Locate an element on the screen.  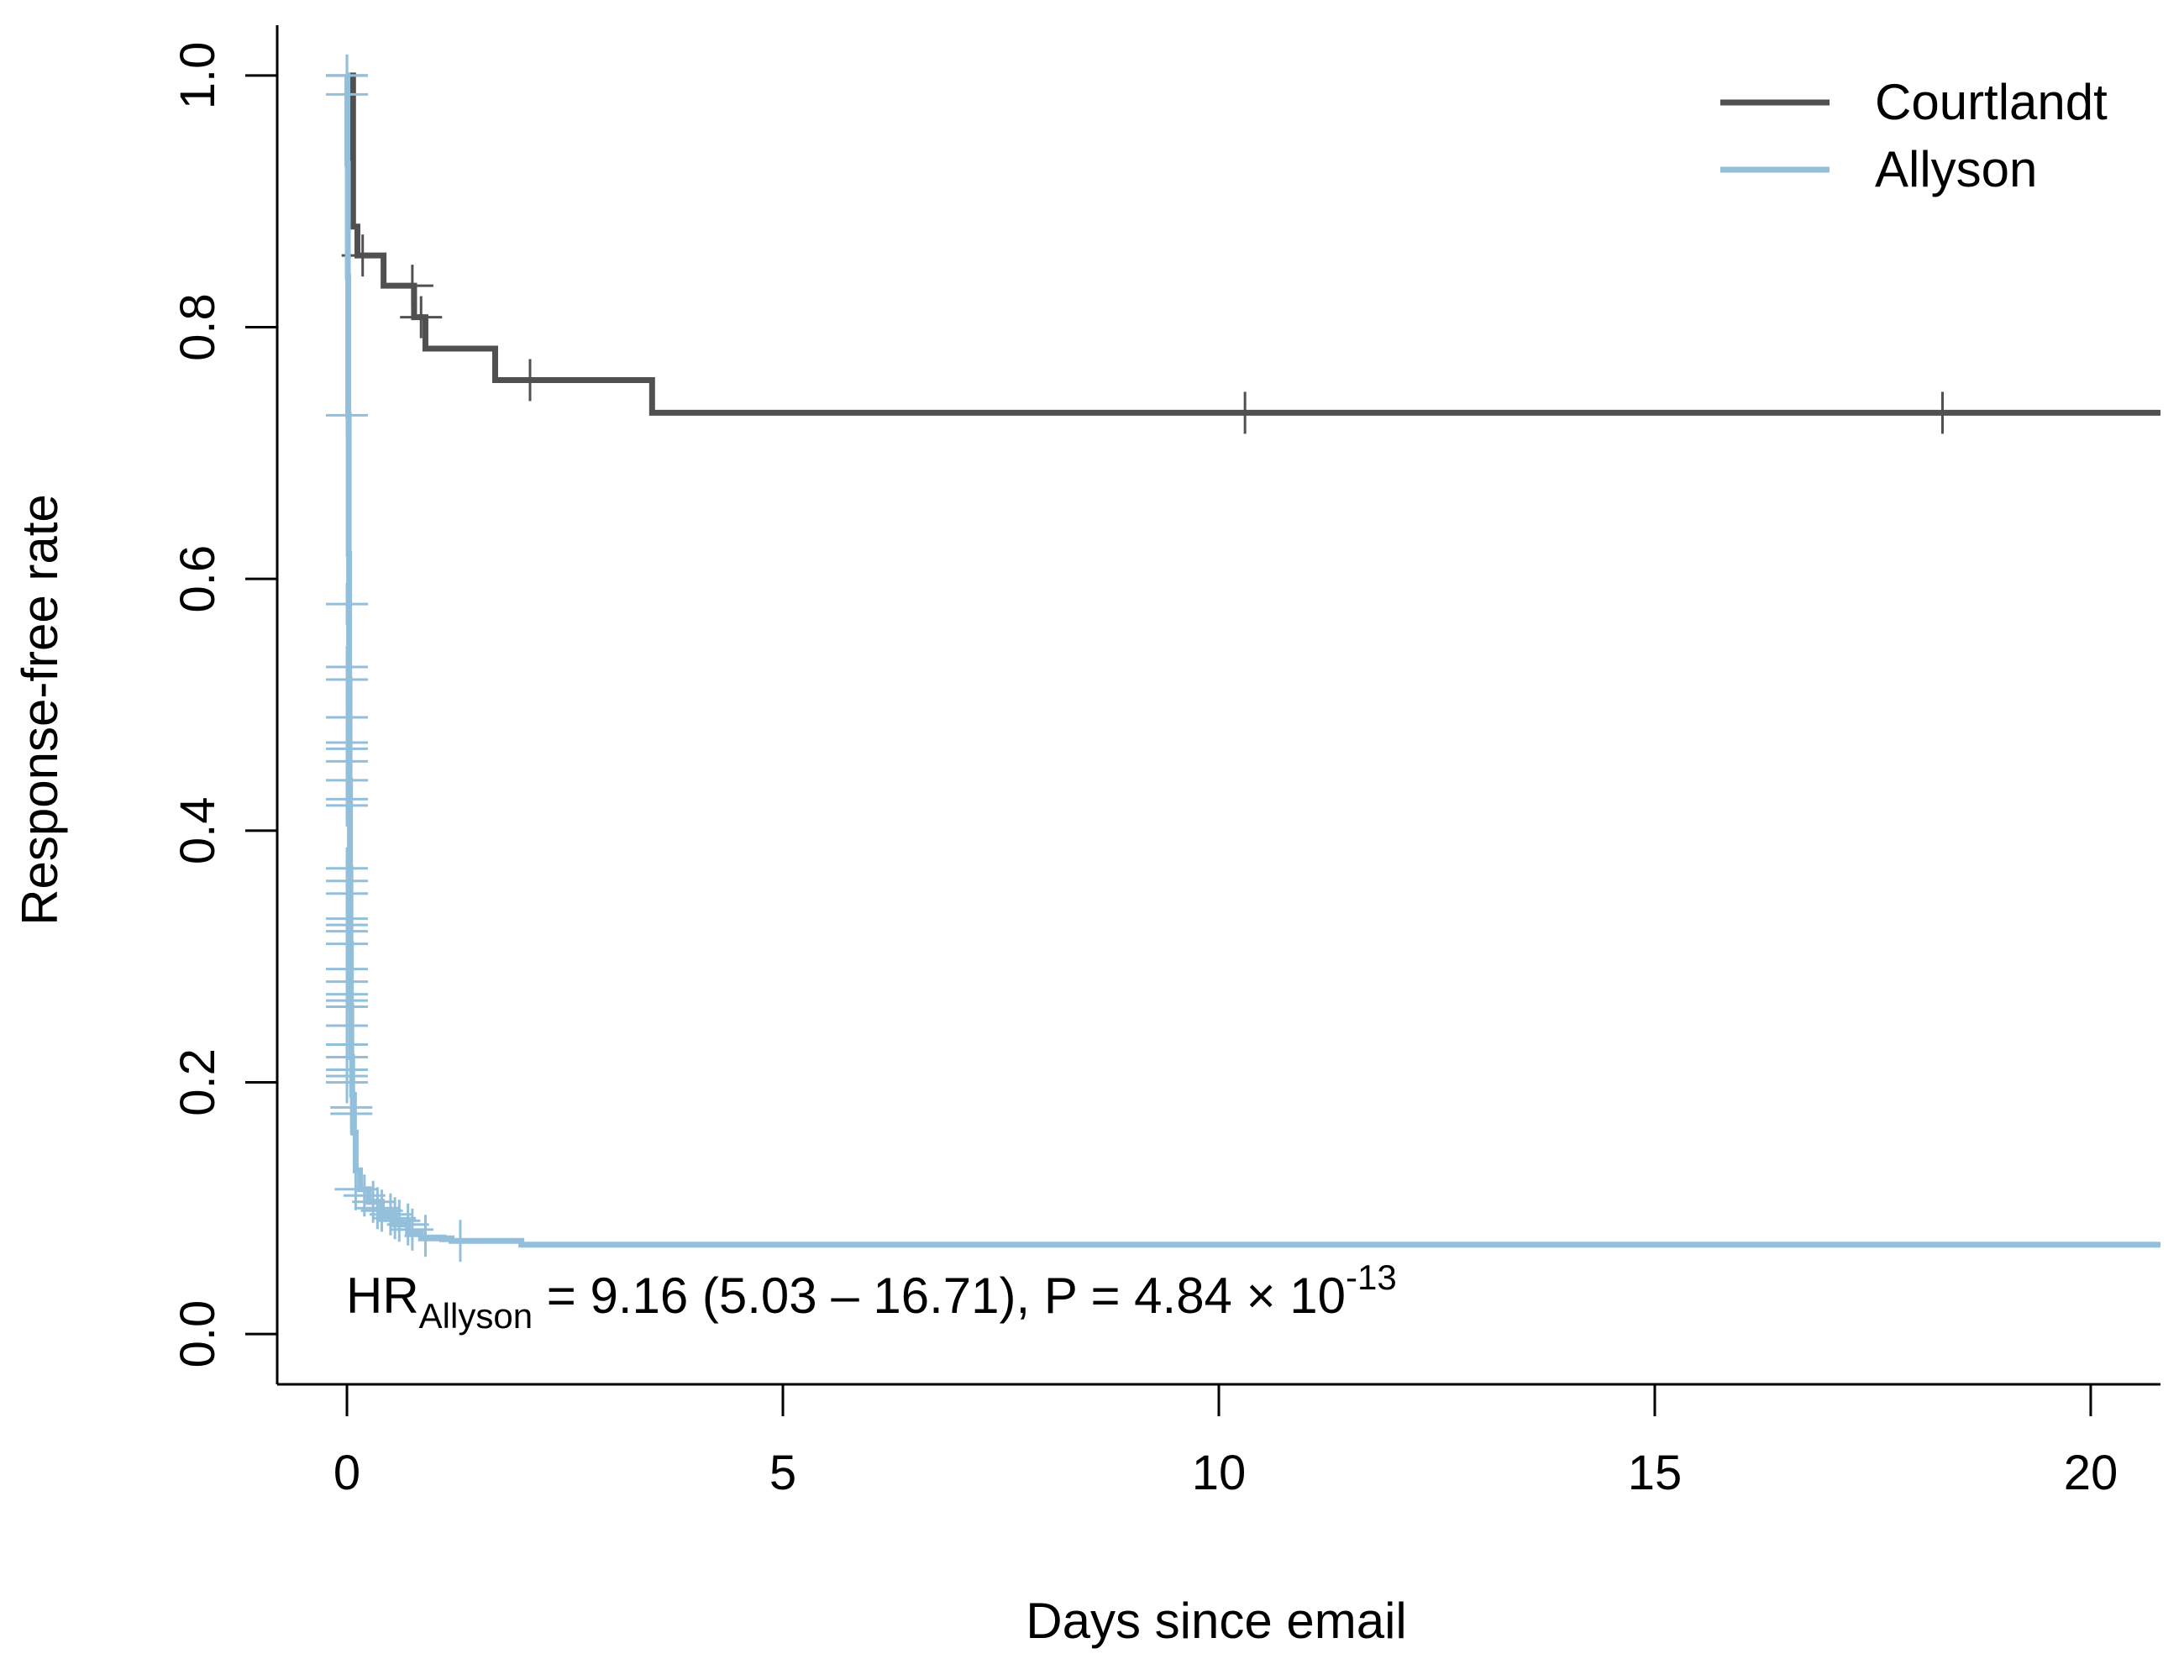
y-tick-label: 0.2 is located at coordinates (198, 1082).